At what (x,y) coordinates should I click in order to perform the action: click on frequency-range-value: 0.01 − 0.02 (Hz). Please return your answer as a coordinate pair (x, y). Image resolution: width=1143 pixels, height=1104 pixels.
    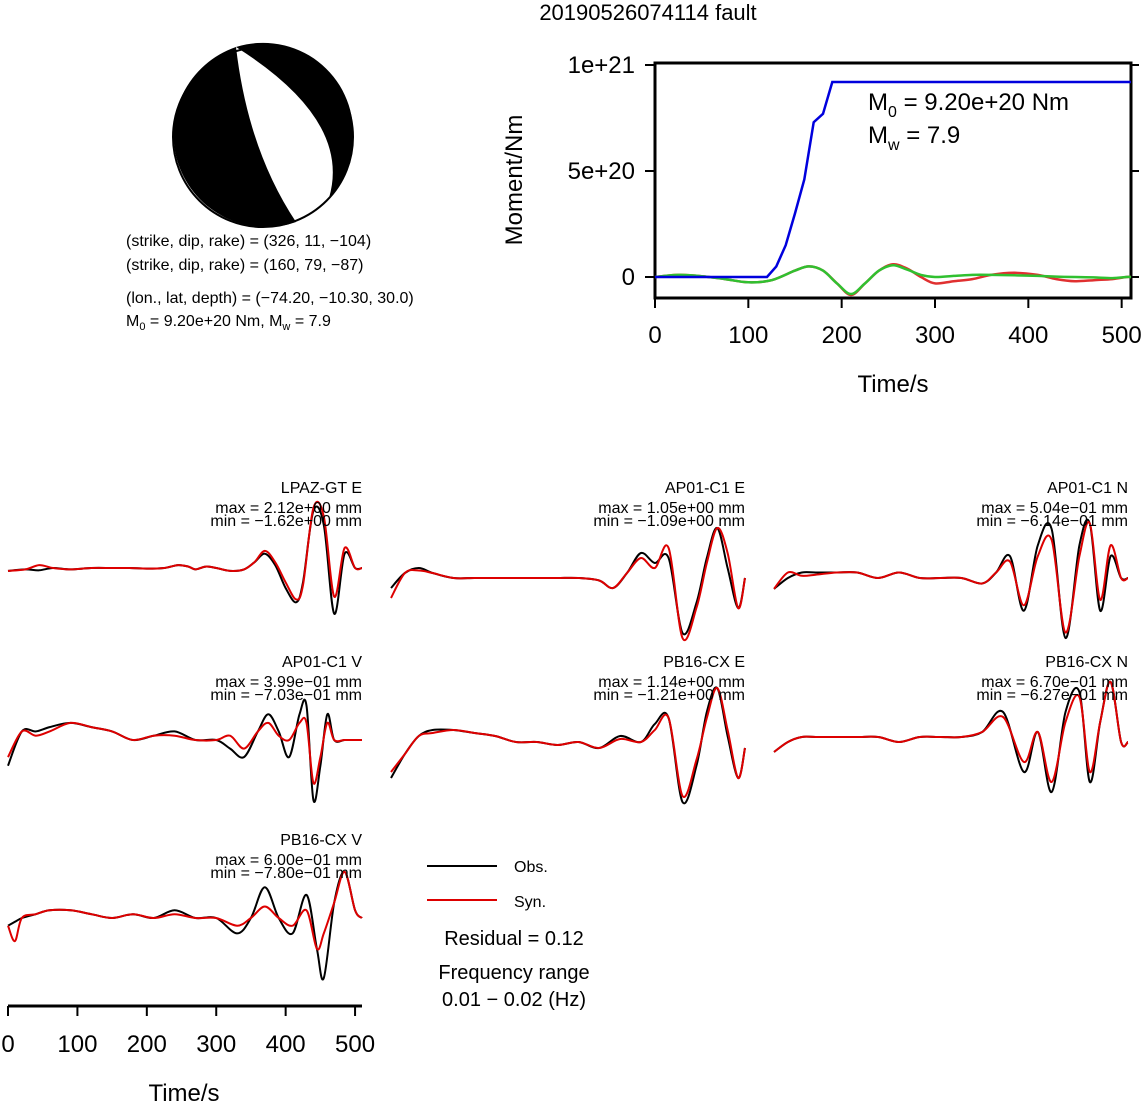
    Looking at the image, I should click on (514, 1000).